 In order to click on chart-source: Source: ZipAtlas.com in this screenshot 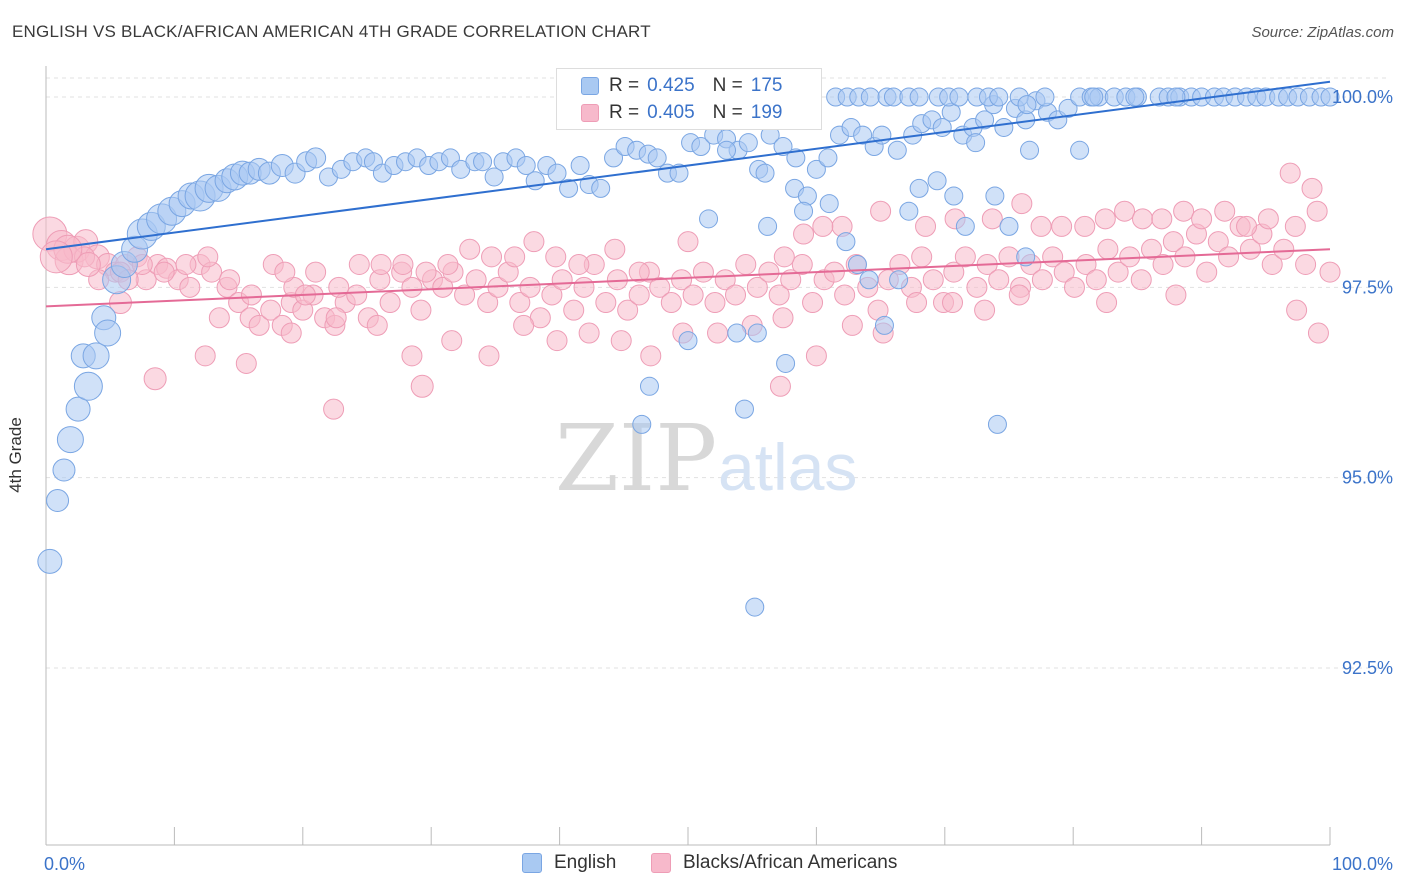, I will do `click(1322, 32)`.